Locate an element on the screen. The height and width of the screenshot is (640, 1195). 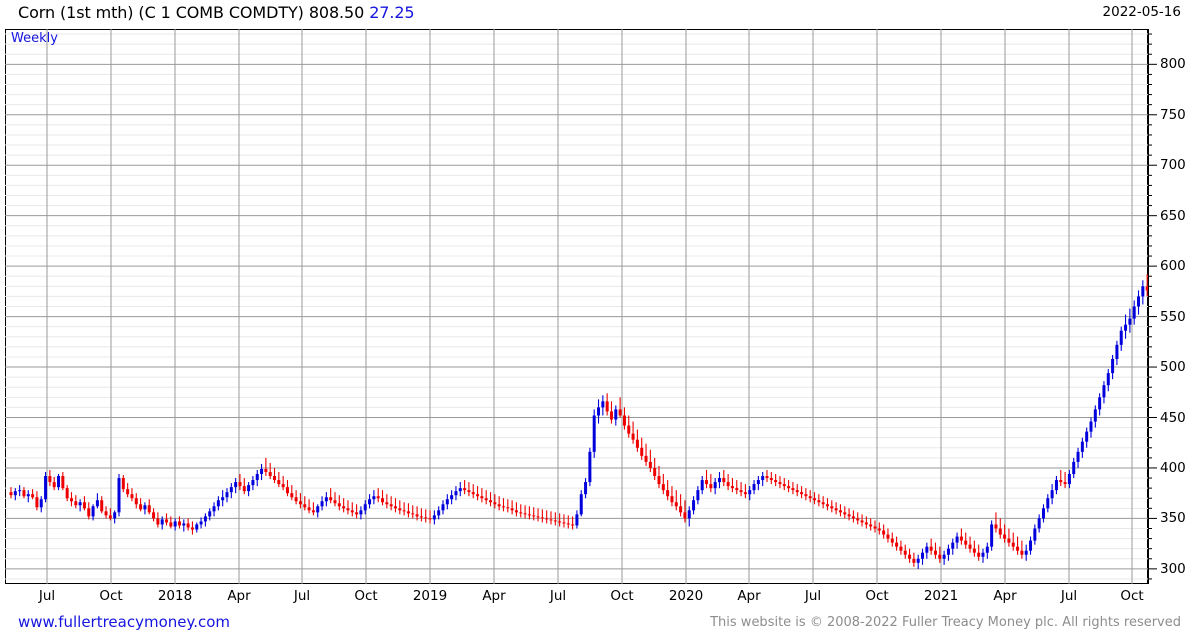
time-tick-label: 2018 is located at coordinates (175, 596).